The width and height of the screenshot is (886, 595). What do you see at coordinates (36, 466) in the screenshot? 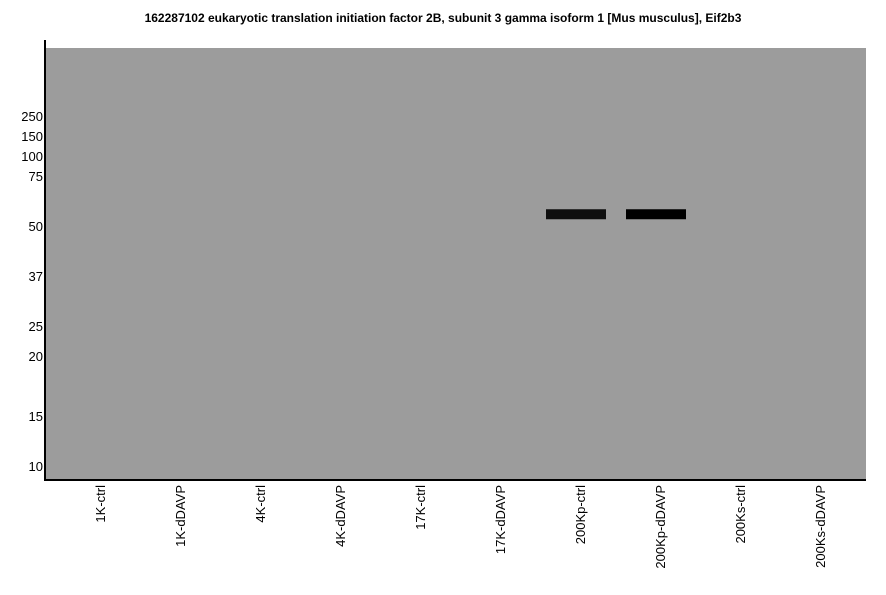
I see `y-tick-label: 10` at bounding box center [36, 466].